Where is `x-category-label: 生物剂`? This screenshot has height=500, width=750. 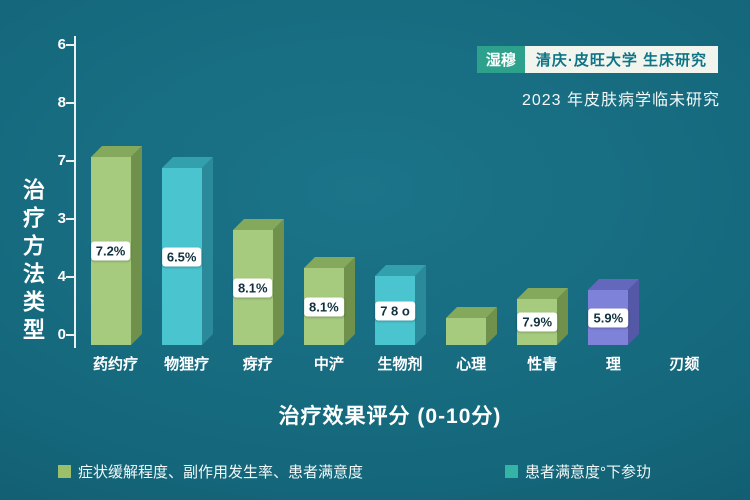 x-category-label: 生物剂 is located at coordinates (400, 364).